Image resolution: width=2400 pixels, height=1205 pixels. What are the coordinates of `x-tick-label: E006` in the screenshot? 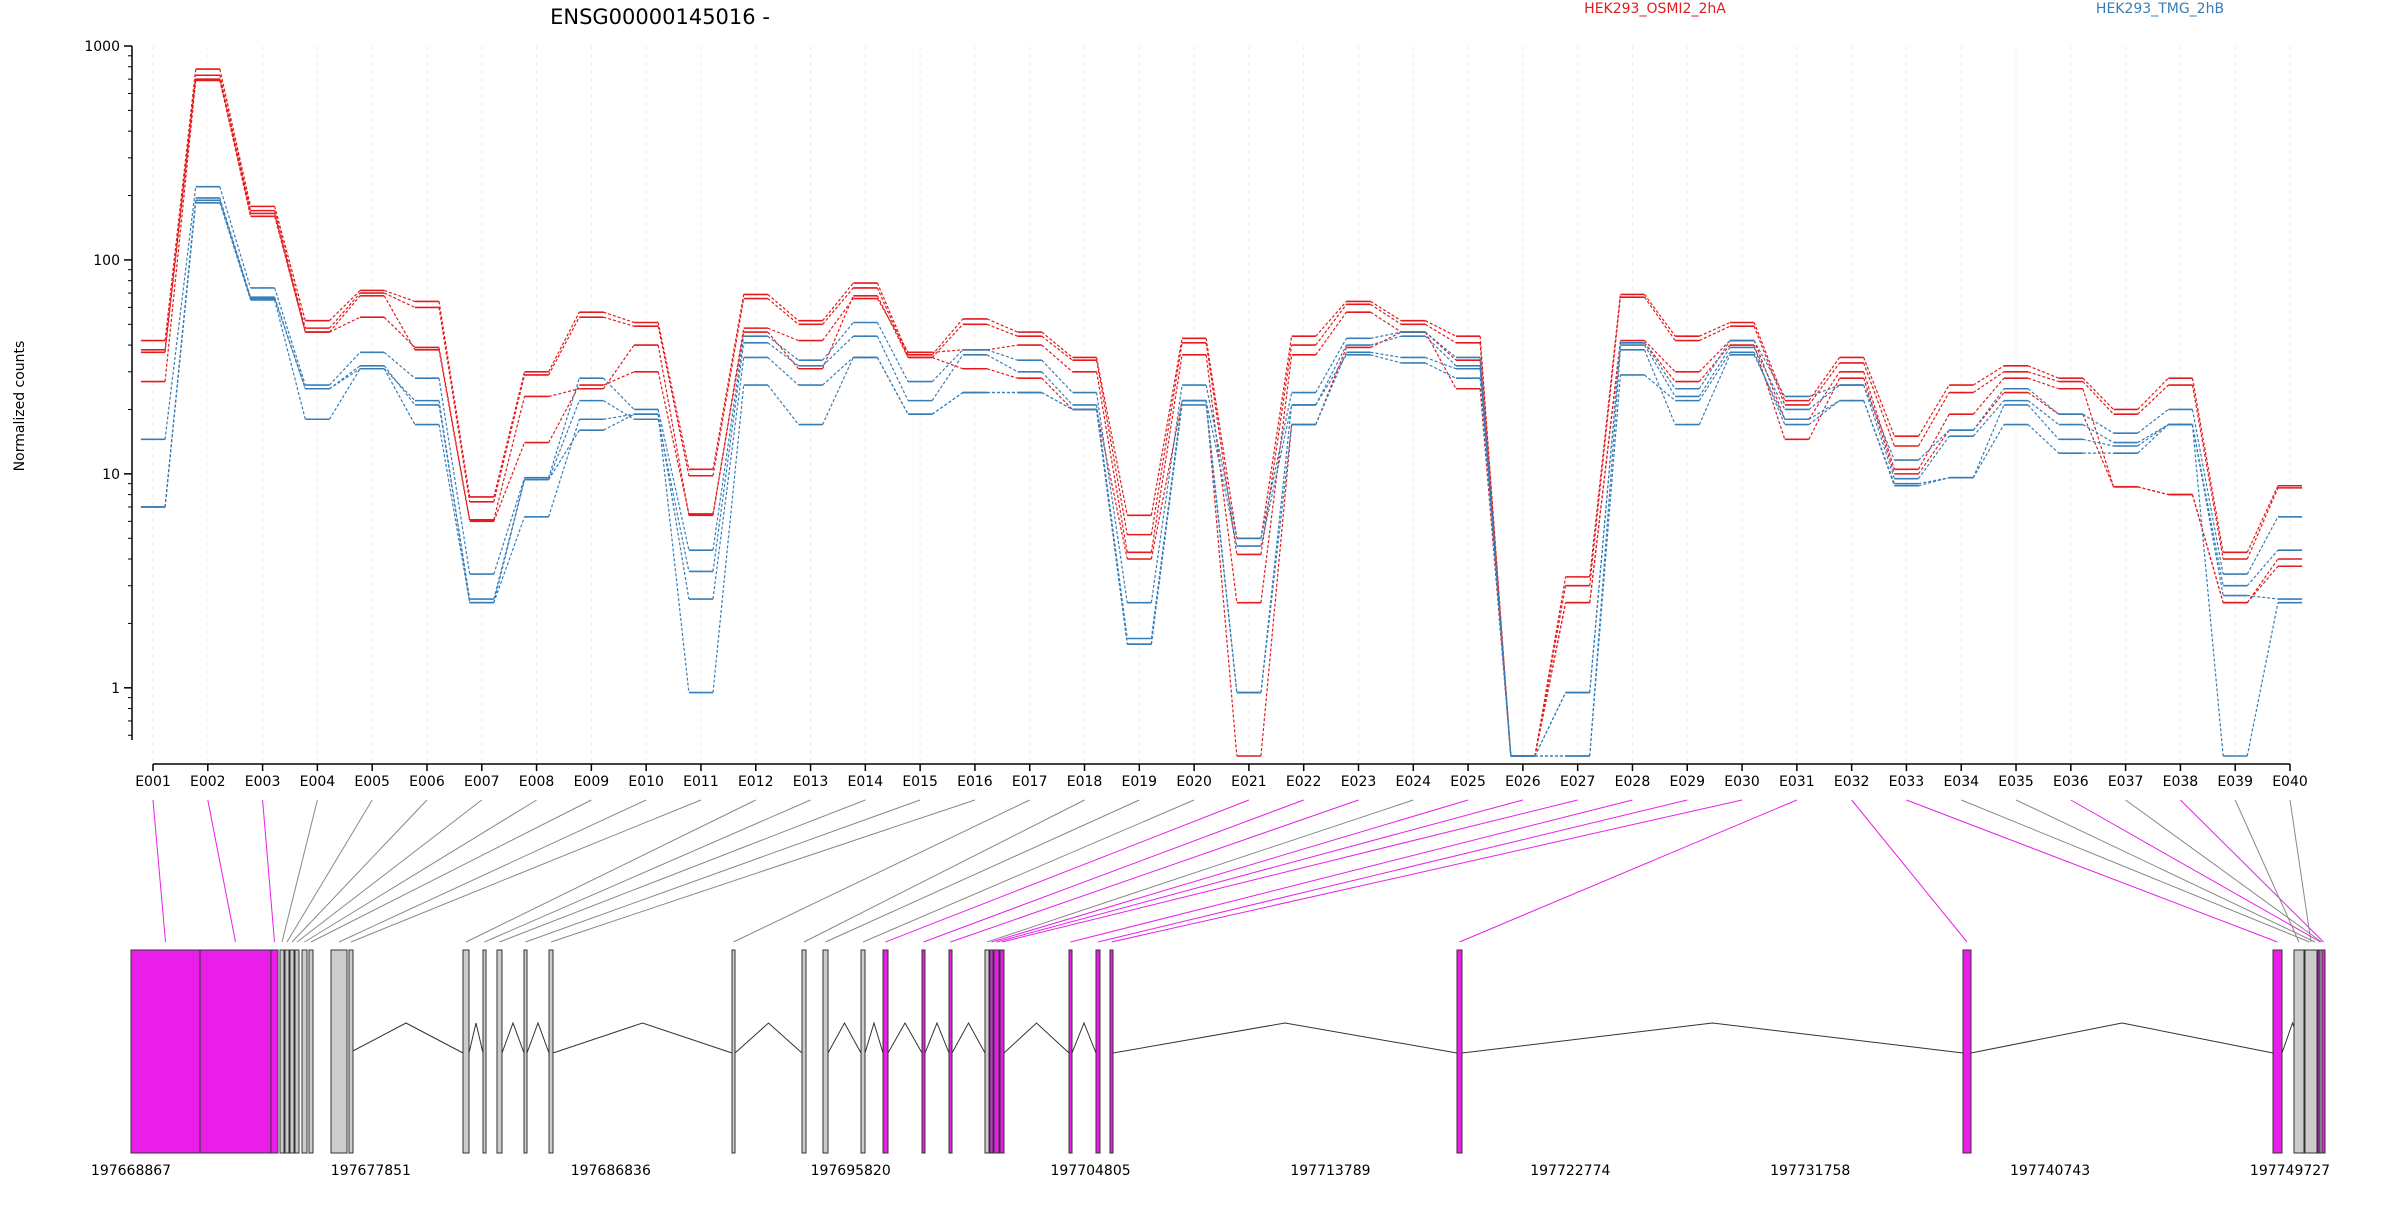 It's located at (427, 782).